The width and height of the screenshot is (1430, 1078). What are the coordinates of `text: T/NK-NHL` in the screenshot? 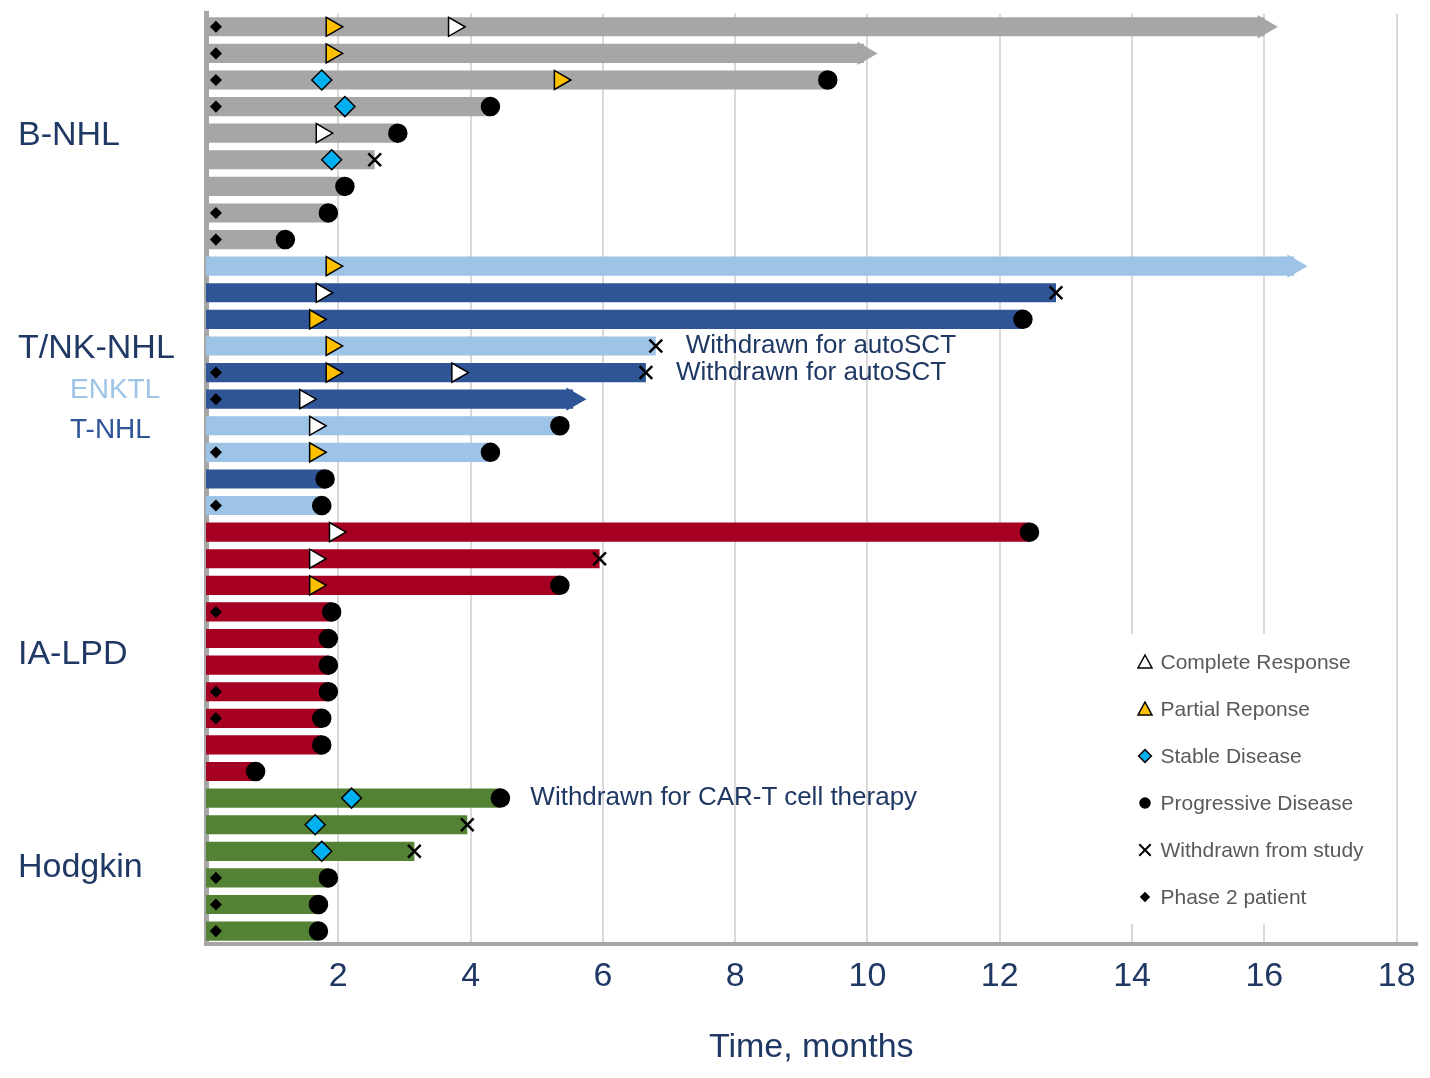 It's located at (96, 345).